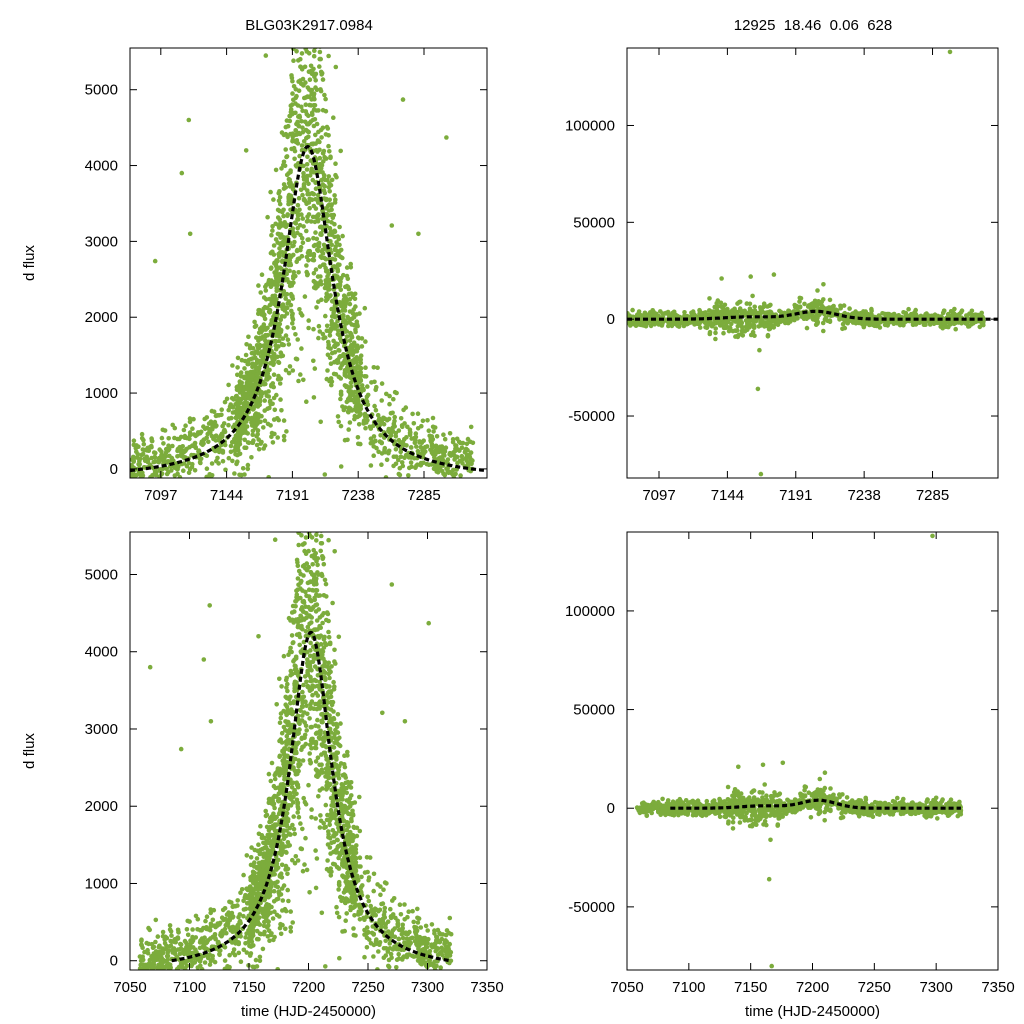  Describe the element at coordinates (309, 25) in the screenshot. I see `left-title: BLG03K2917.0984` at that location.